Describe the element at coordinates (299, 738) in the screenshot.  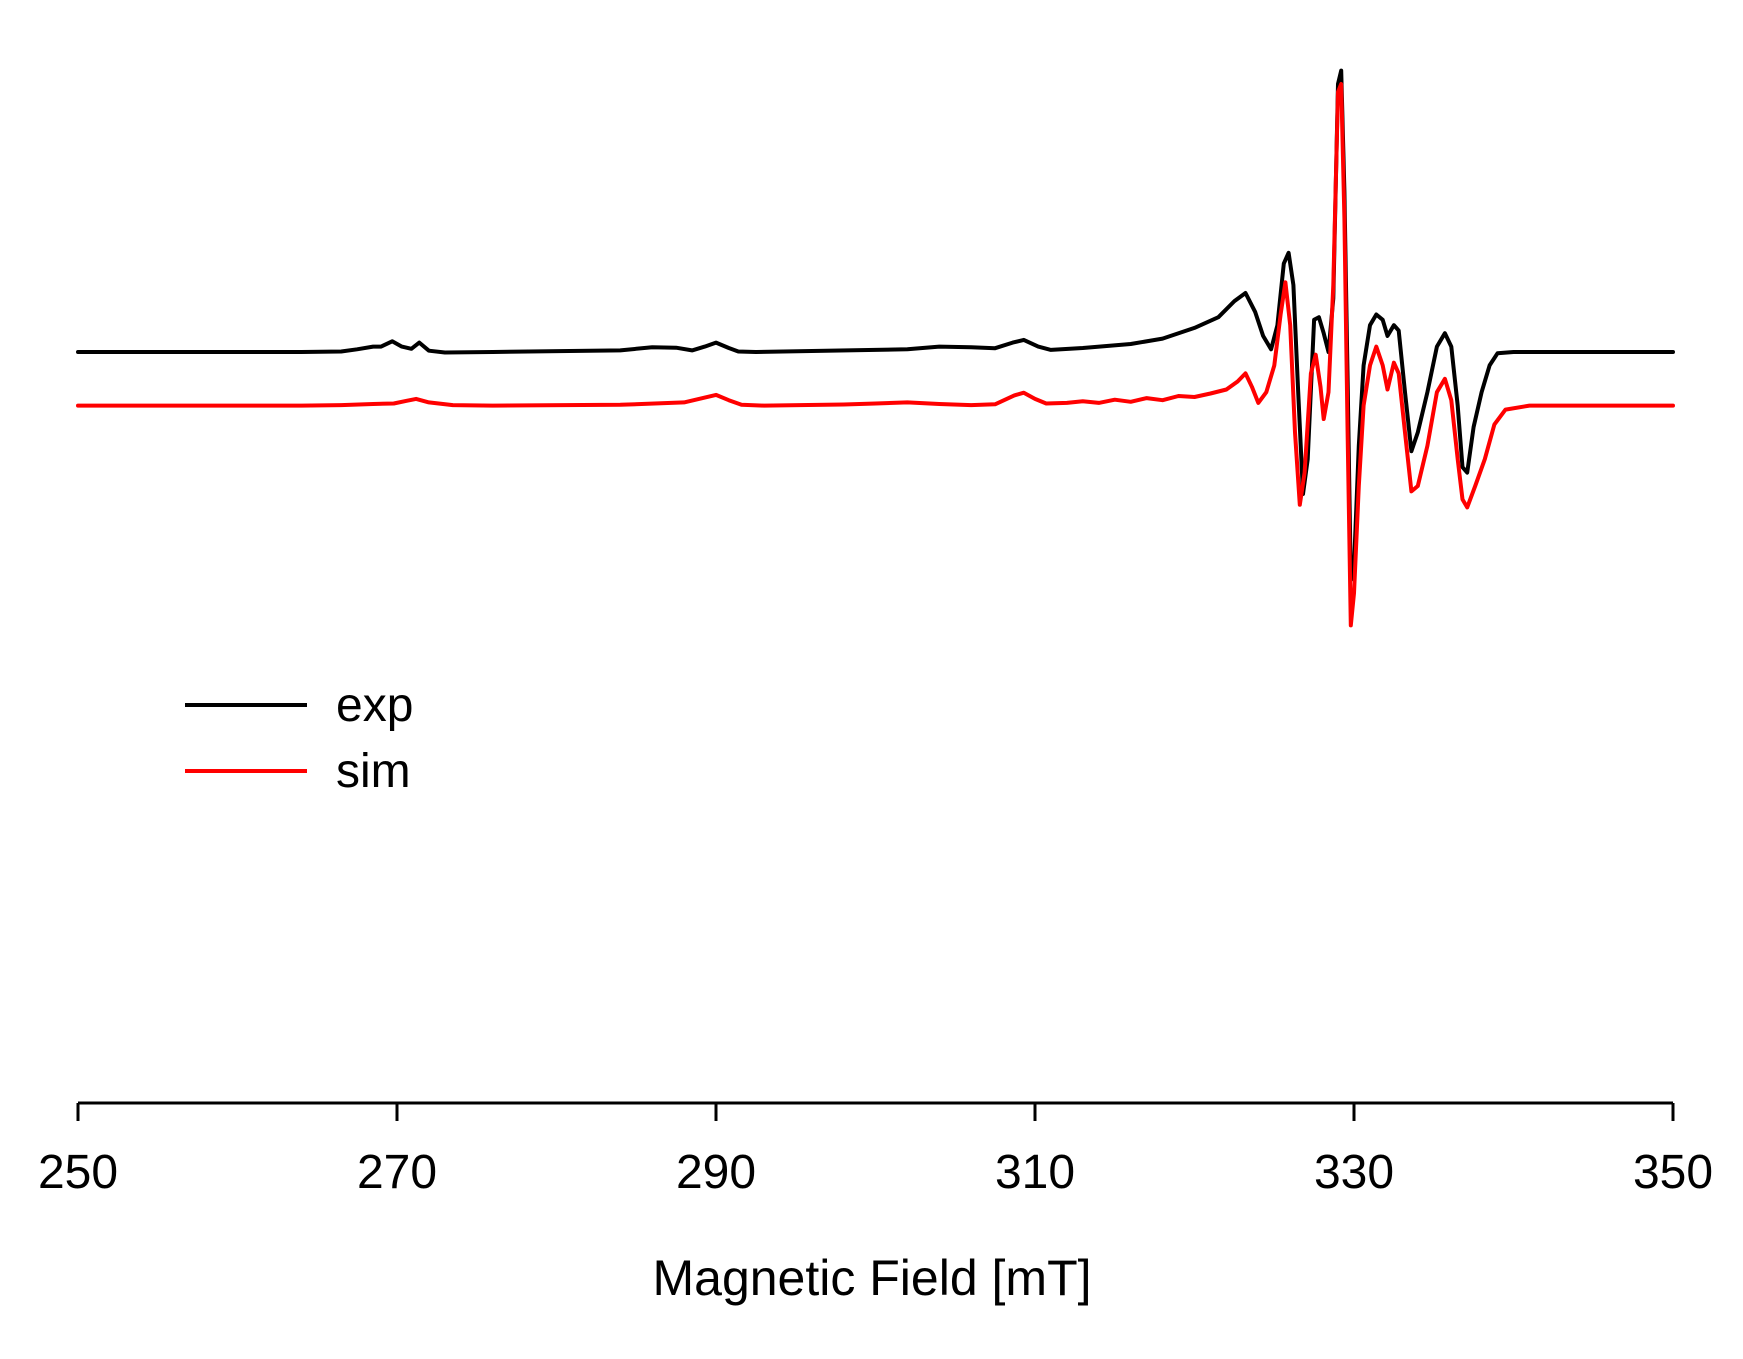
I see `legend: exp sim` at that location.